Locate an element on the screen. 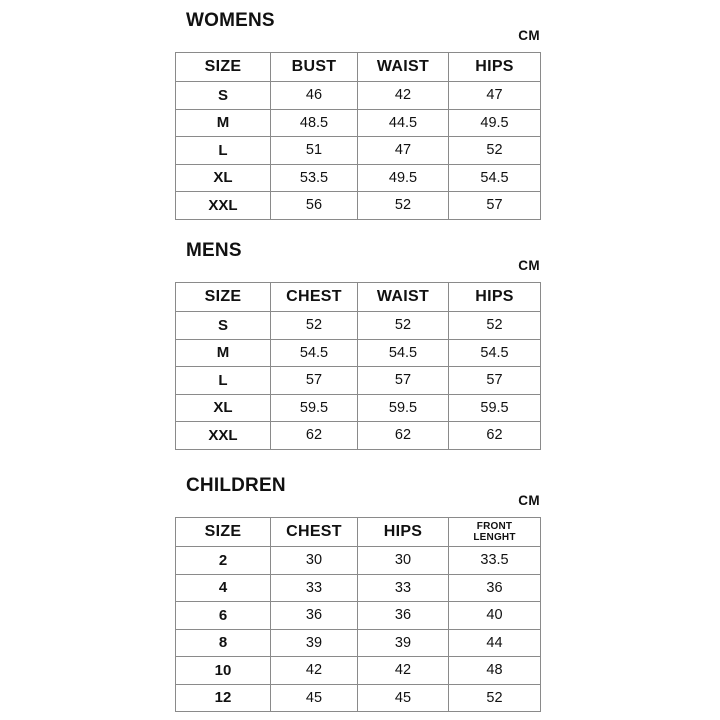 Image resolution: width=720 pixels, height=720 pixels. cell-bust: 46 is located at coordinates (314, 95).